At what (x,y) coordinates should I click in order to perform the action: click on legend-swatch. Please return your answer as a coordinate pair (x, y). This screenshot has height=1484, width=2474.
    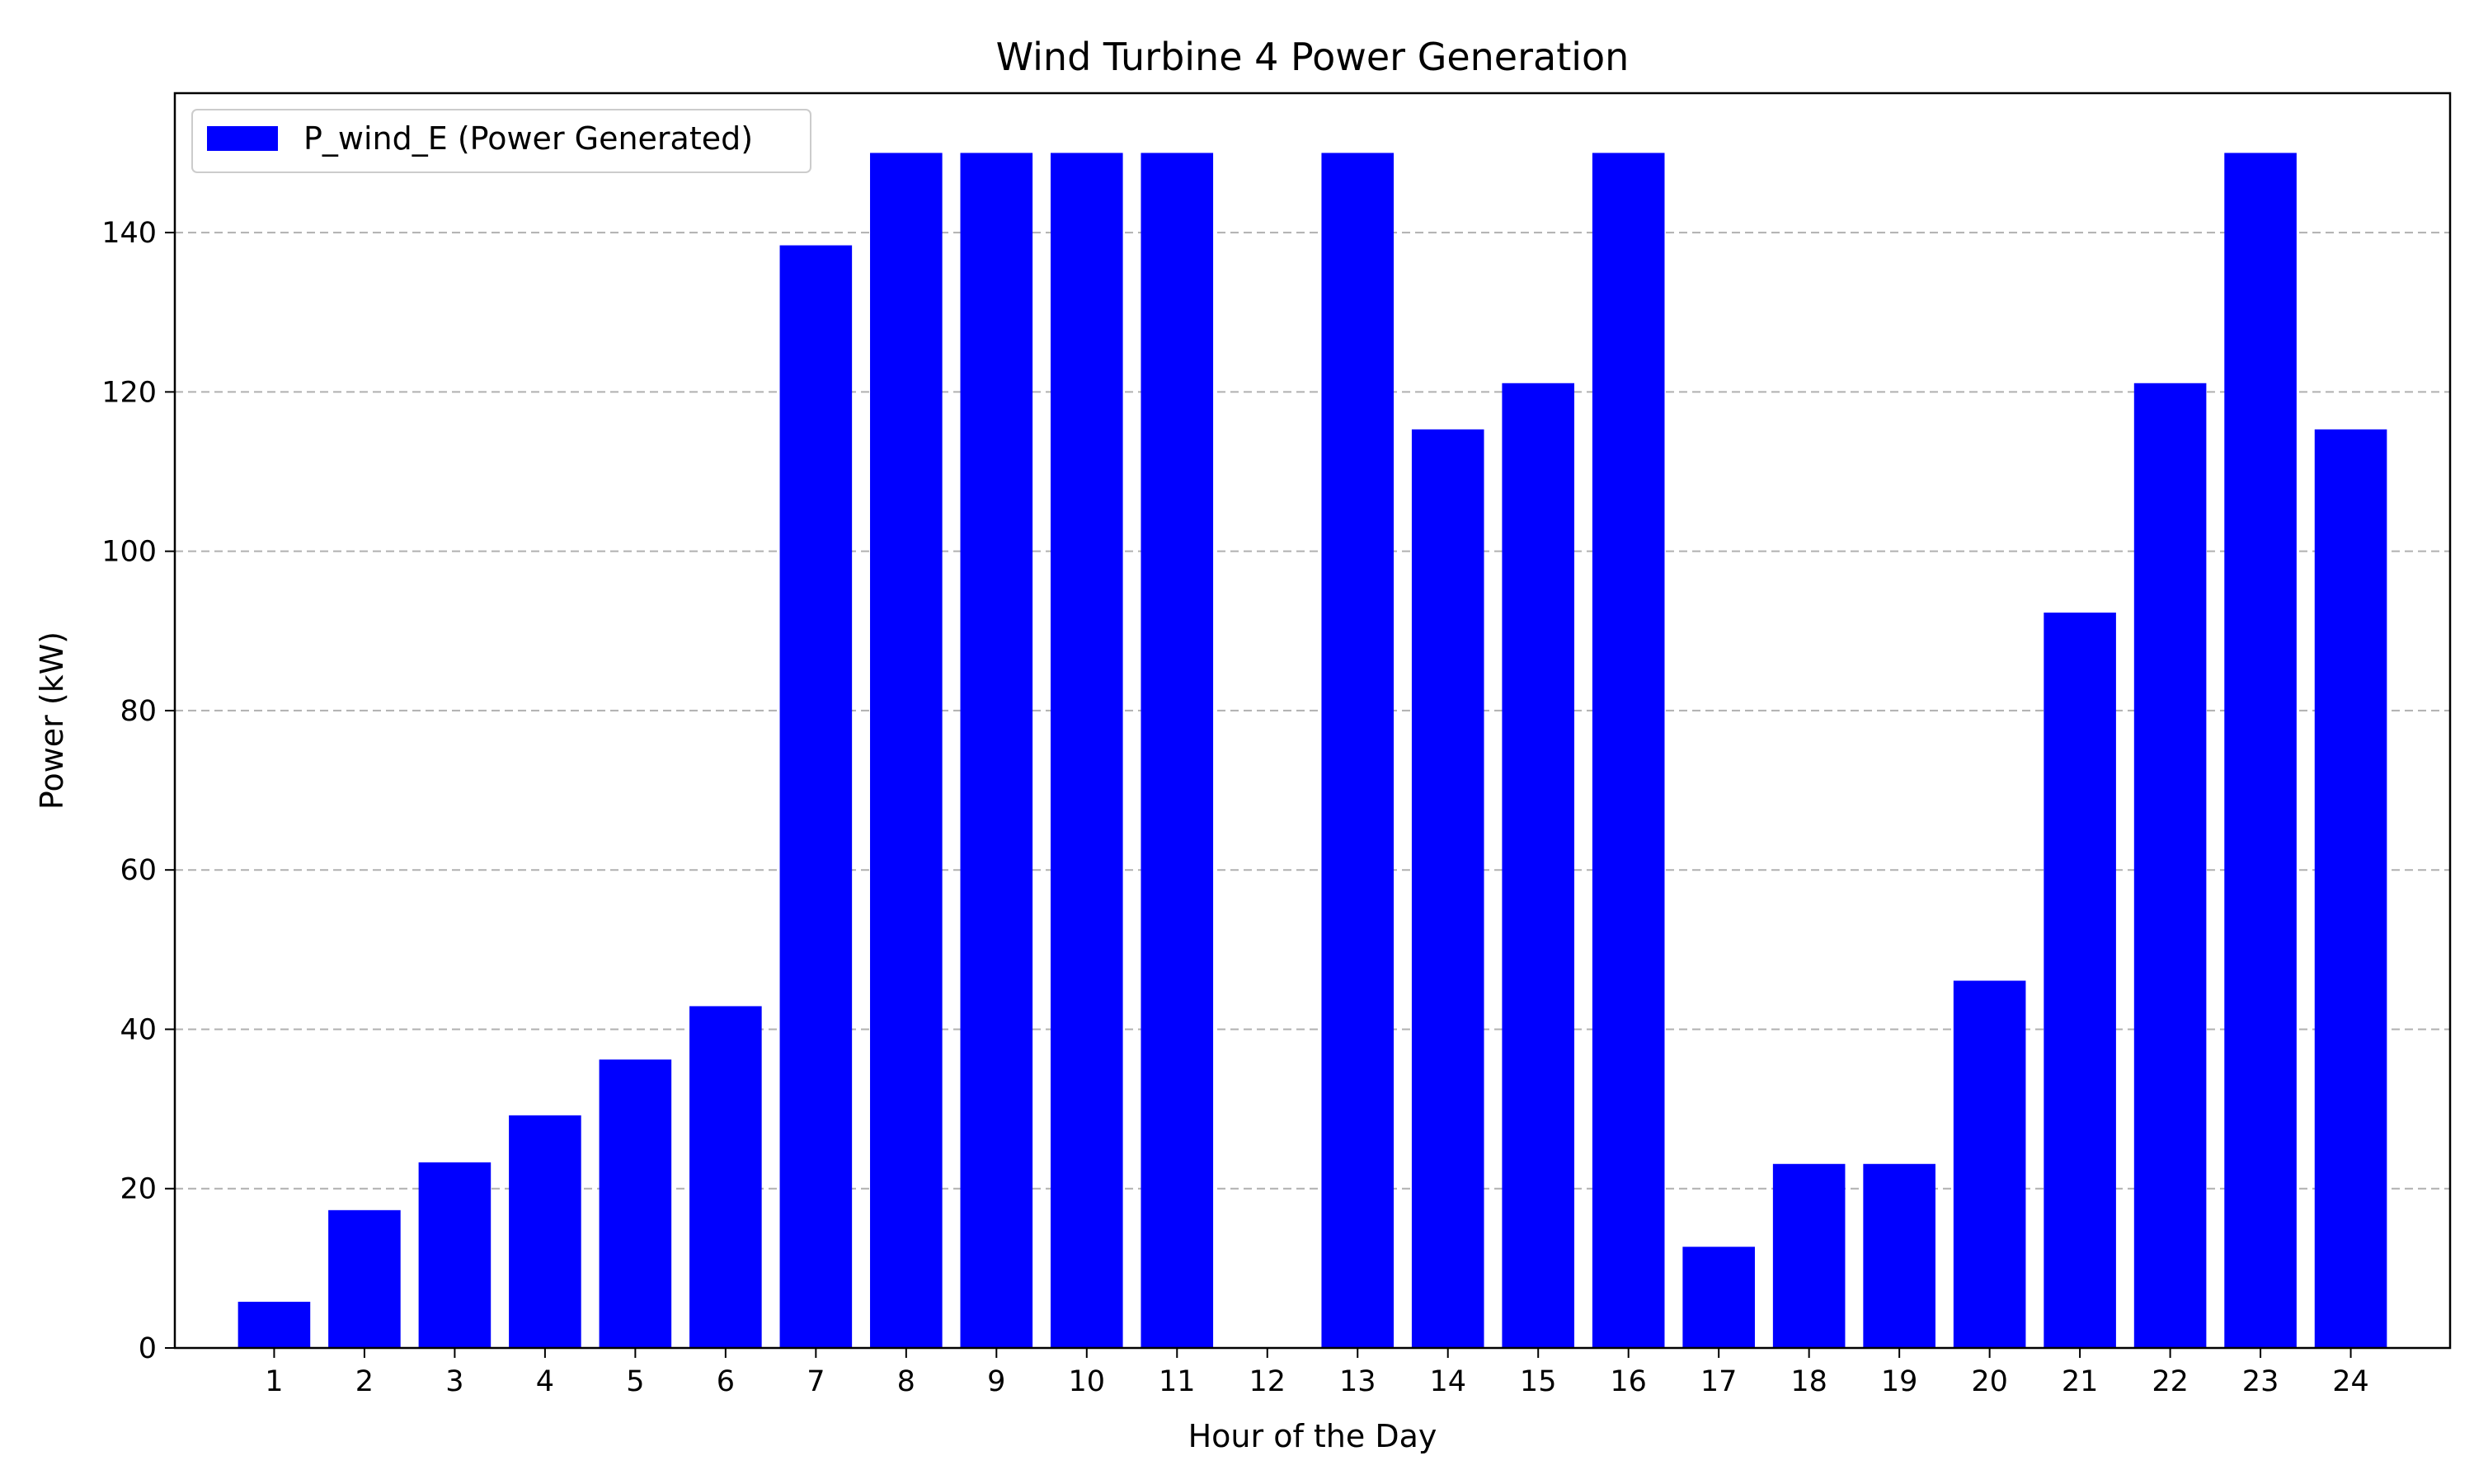
    Looking at the image, I should click on (242, 138).